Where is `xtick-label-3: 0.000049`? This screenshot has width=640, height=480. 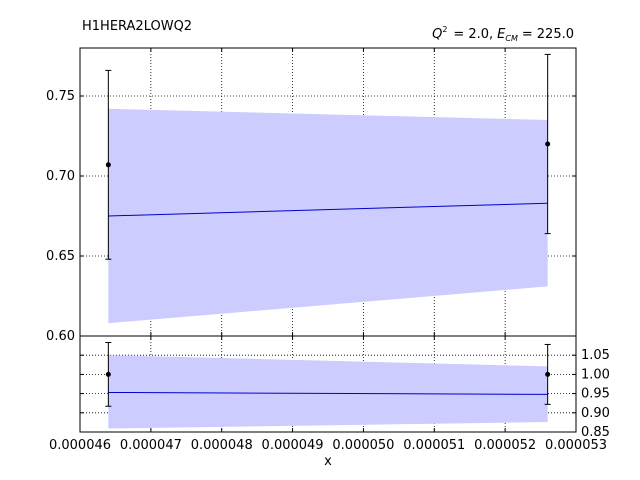 xtick-label-3: 0.000049 is located at coordinates (293, 445).